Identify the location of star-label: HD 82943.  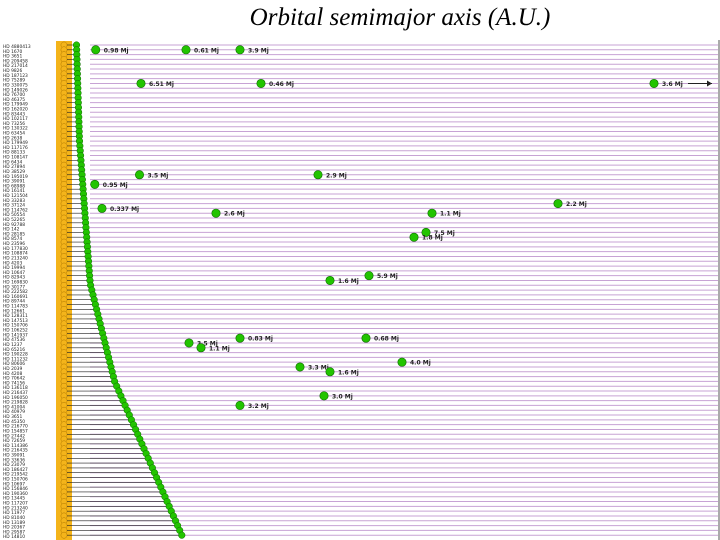
(14, 278).